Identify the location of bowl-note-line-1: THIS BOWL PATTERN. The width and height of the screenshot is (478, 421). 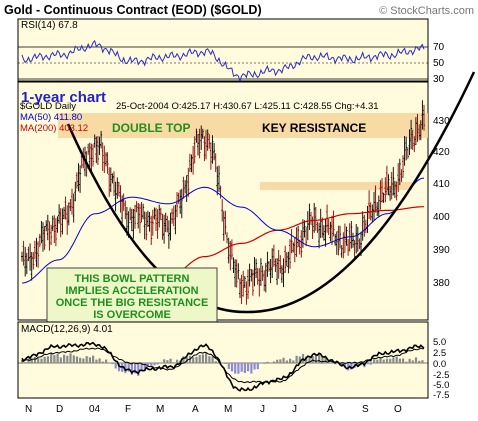
(132, 279).